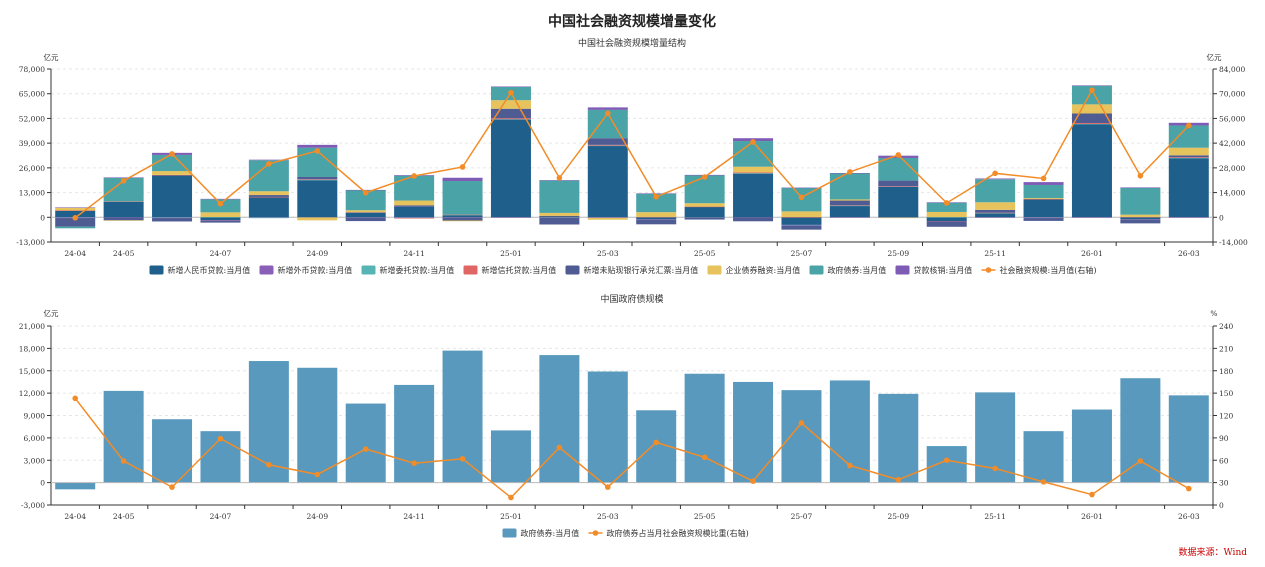 The width and height of the screenshot is (1265, 567). Describe the element at coordinates (995, 253) in the screenshot. I see `top-xtick-label: 25-11` at that location.